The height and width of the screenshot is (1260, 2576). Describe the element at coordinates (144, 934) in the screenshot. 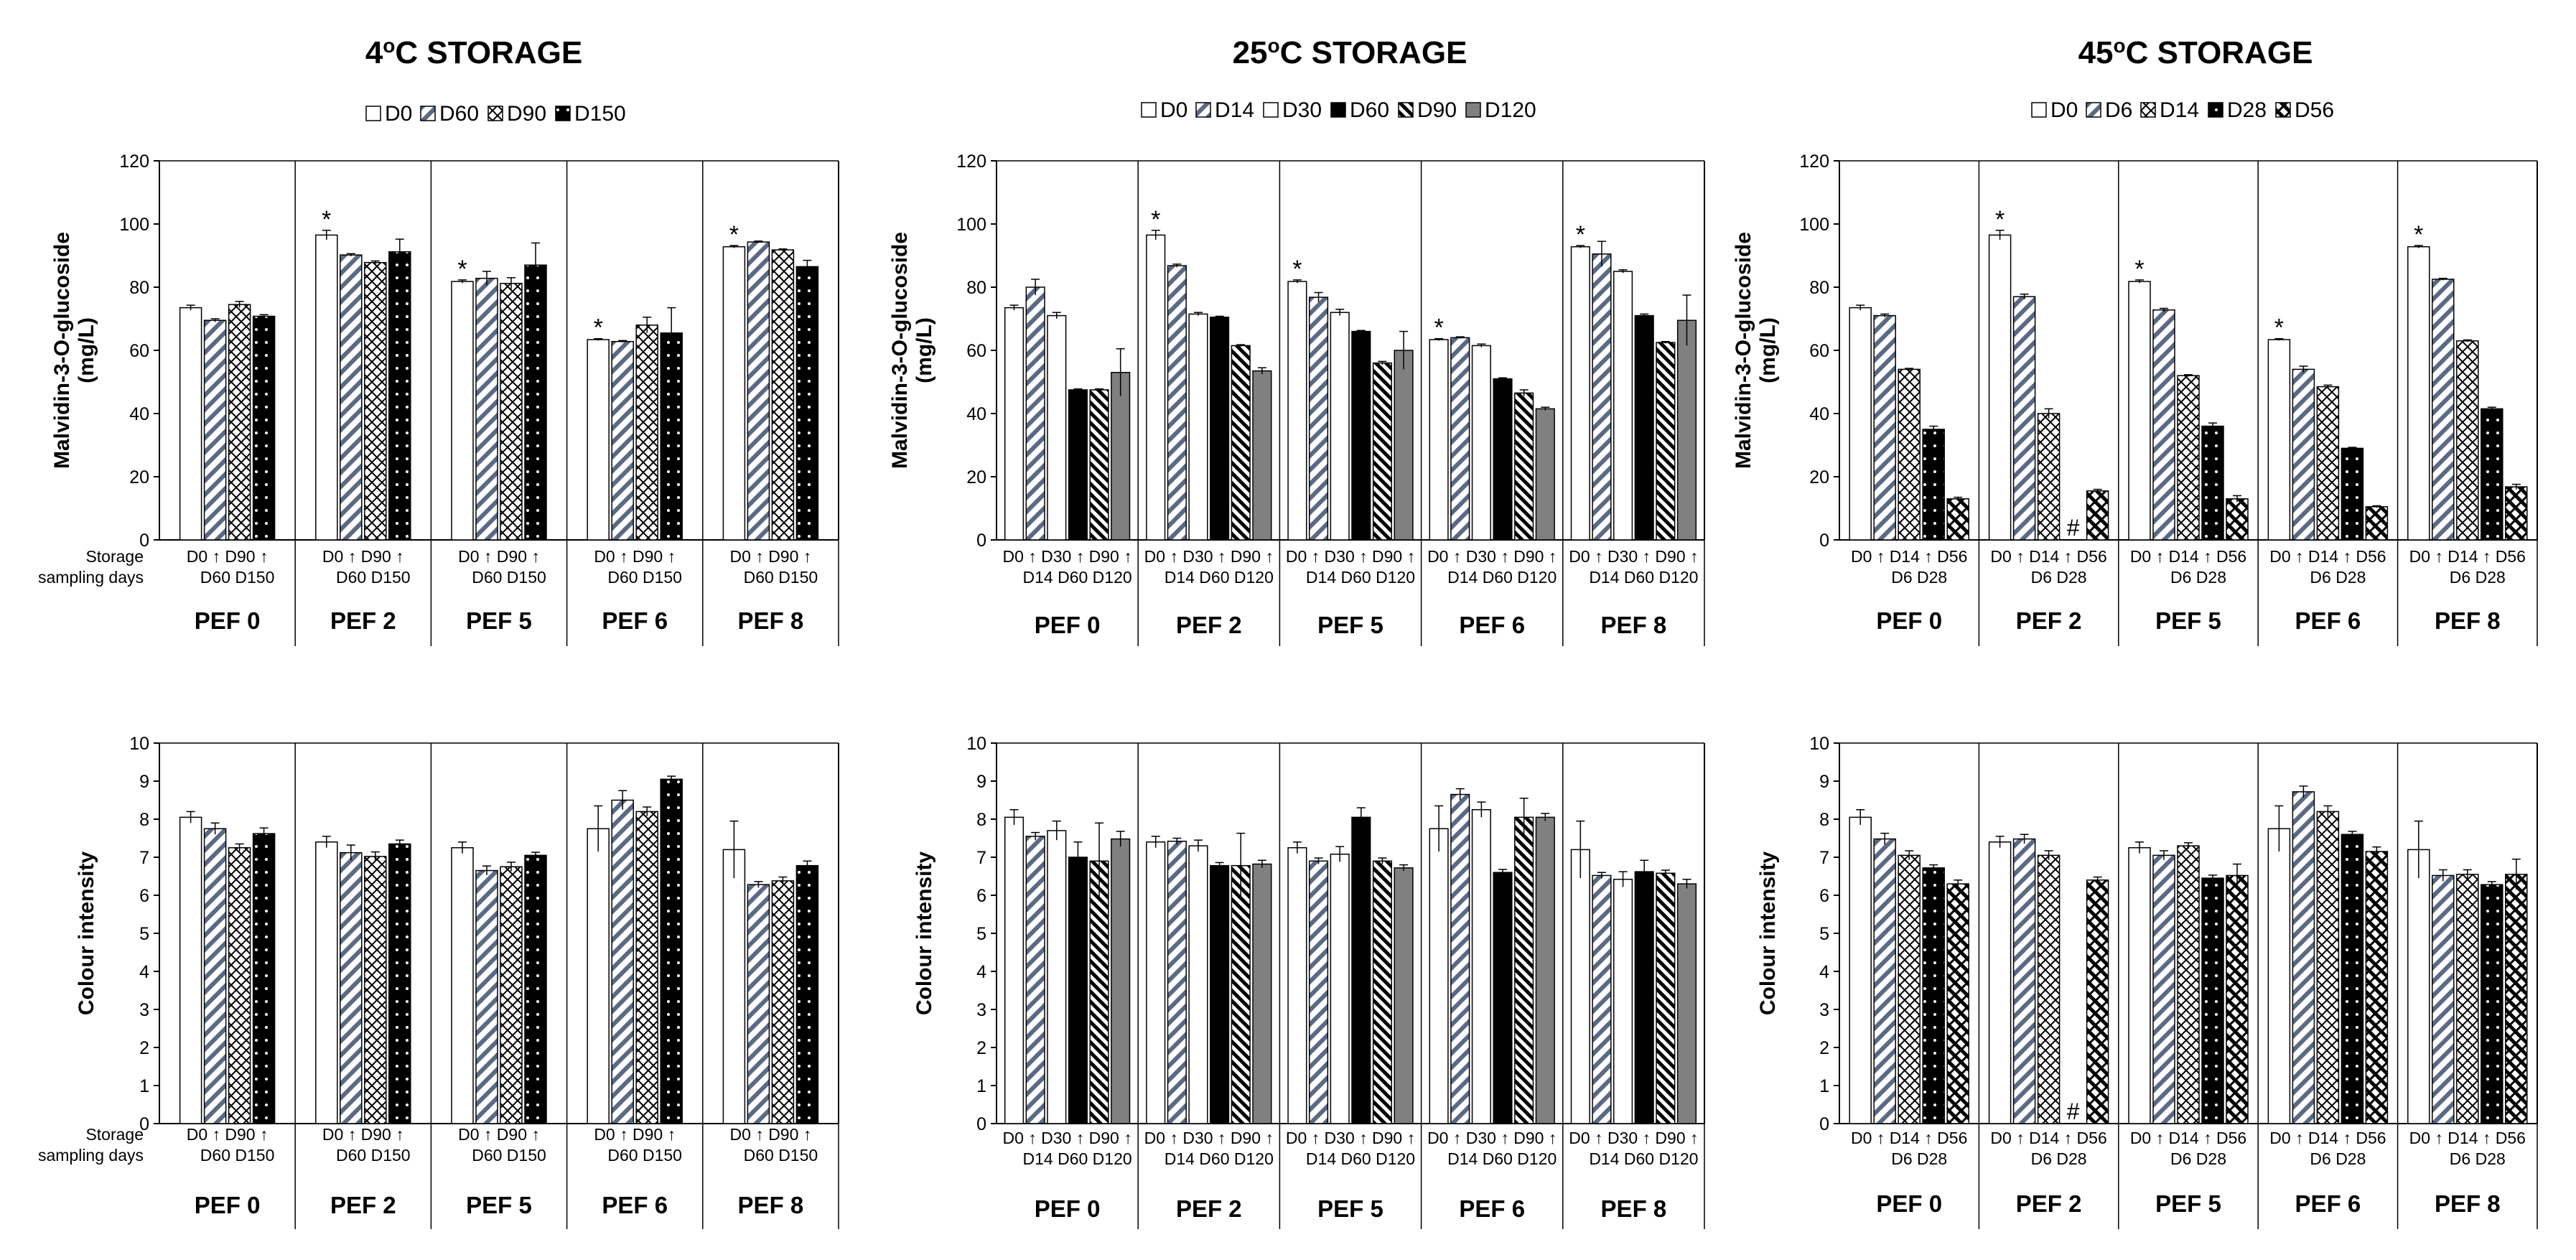

I see `y-tick-label: 5` at that location.